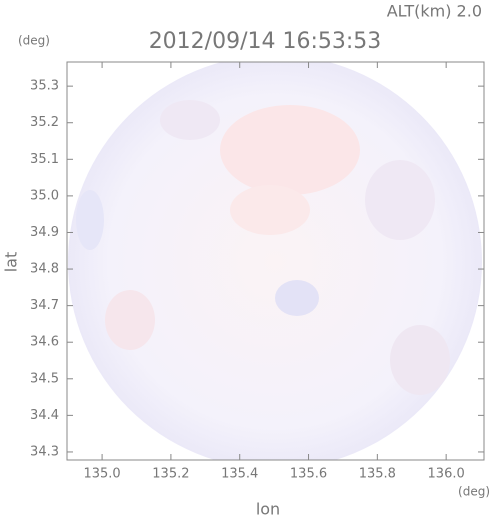 The width and height of the screenshot is (491, 521). What do you see at coordinates (11, 262) in the screenshot?
I see `y-axis-title: lat` at bounding box center [11, 262].